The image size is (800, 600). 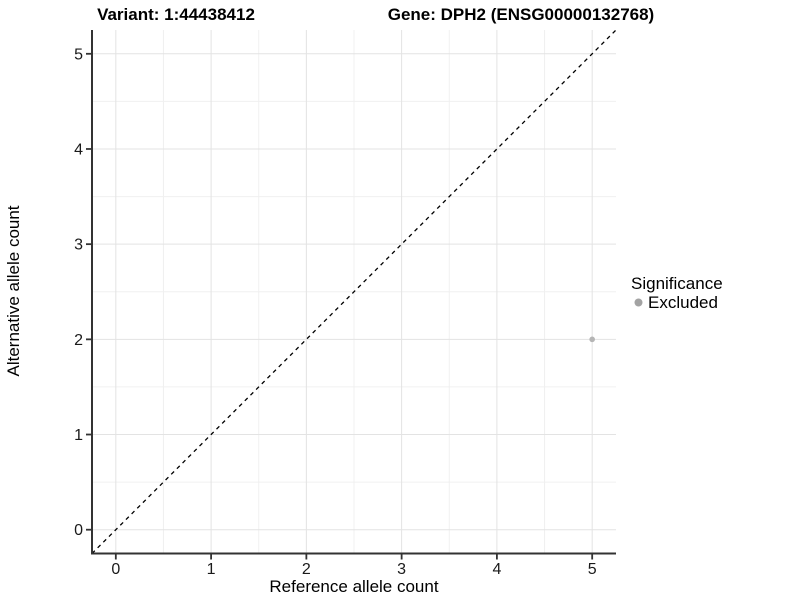 What do you see at coordinates (354, 557) in the screenshot?
I see `x-axis-ticks` at bounding box center [354, 557].